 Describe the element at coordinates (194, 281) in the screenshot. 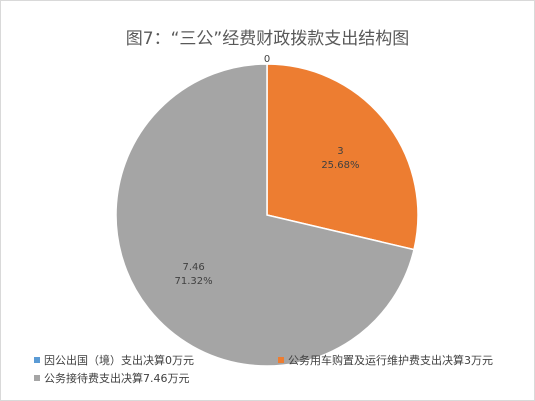

I see `data-label-percent-reception: 71.32%` at that location.